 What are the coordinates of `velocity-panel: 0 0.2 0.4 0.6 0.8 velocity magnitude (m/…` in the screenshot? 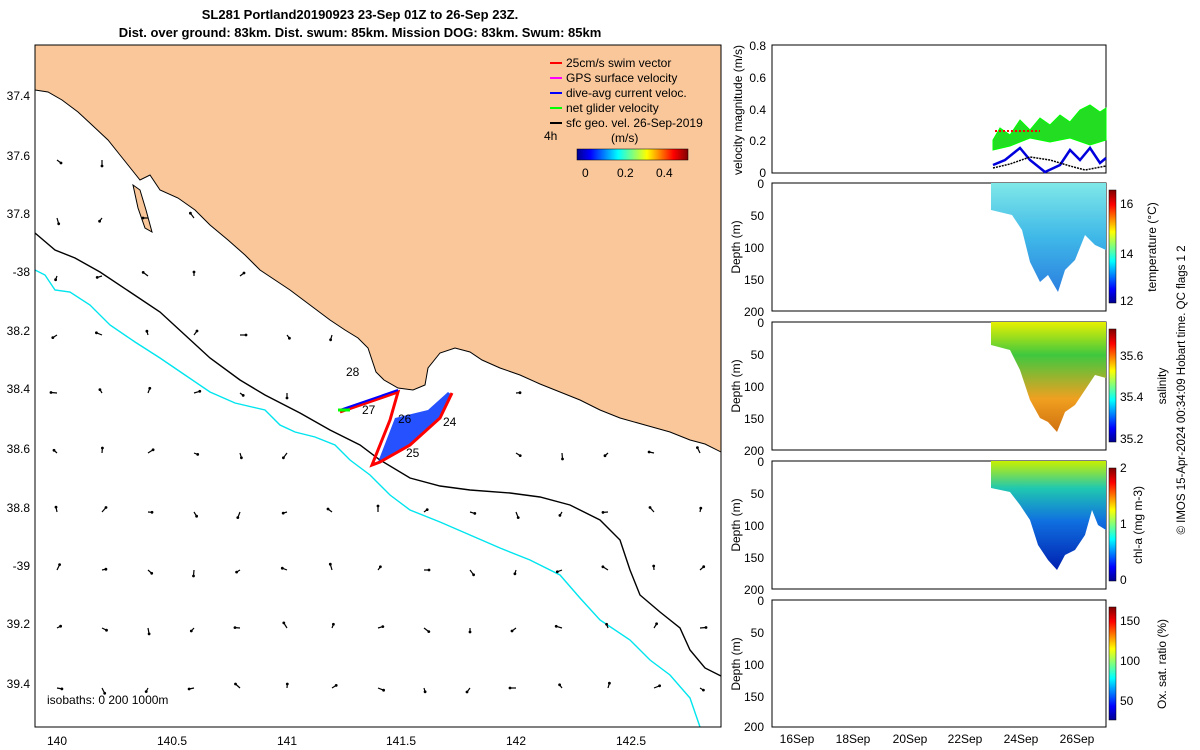 It's located at (919, 109).